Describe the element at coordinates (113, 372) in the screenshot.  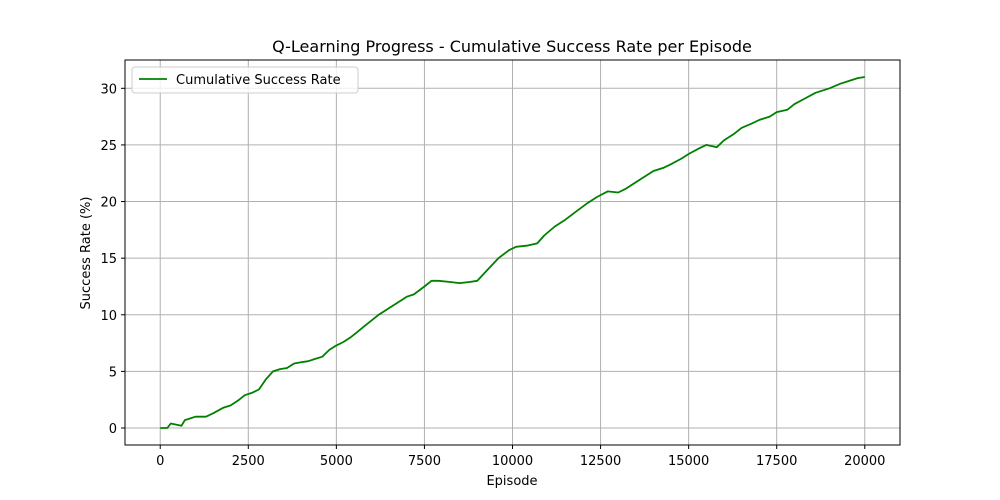
I see `y-tick-label: 5` at that location.